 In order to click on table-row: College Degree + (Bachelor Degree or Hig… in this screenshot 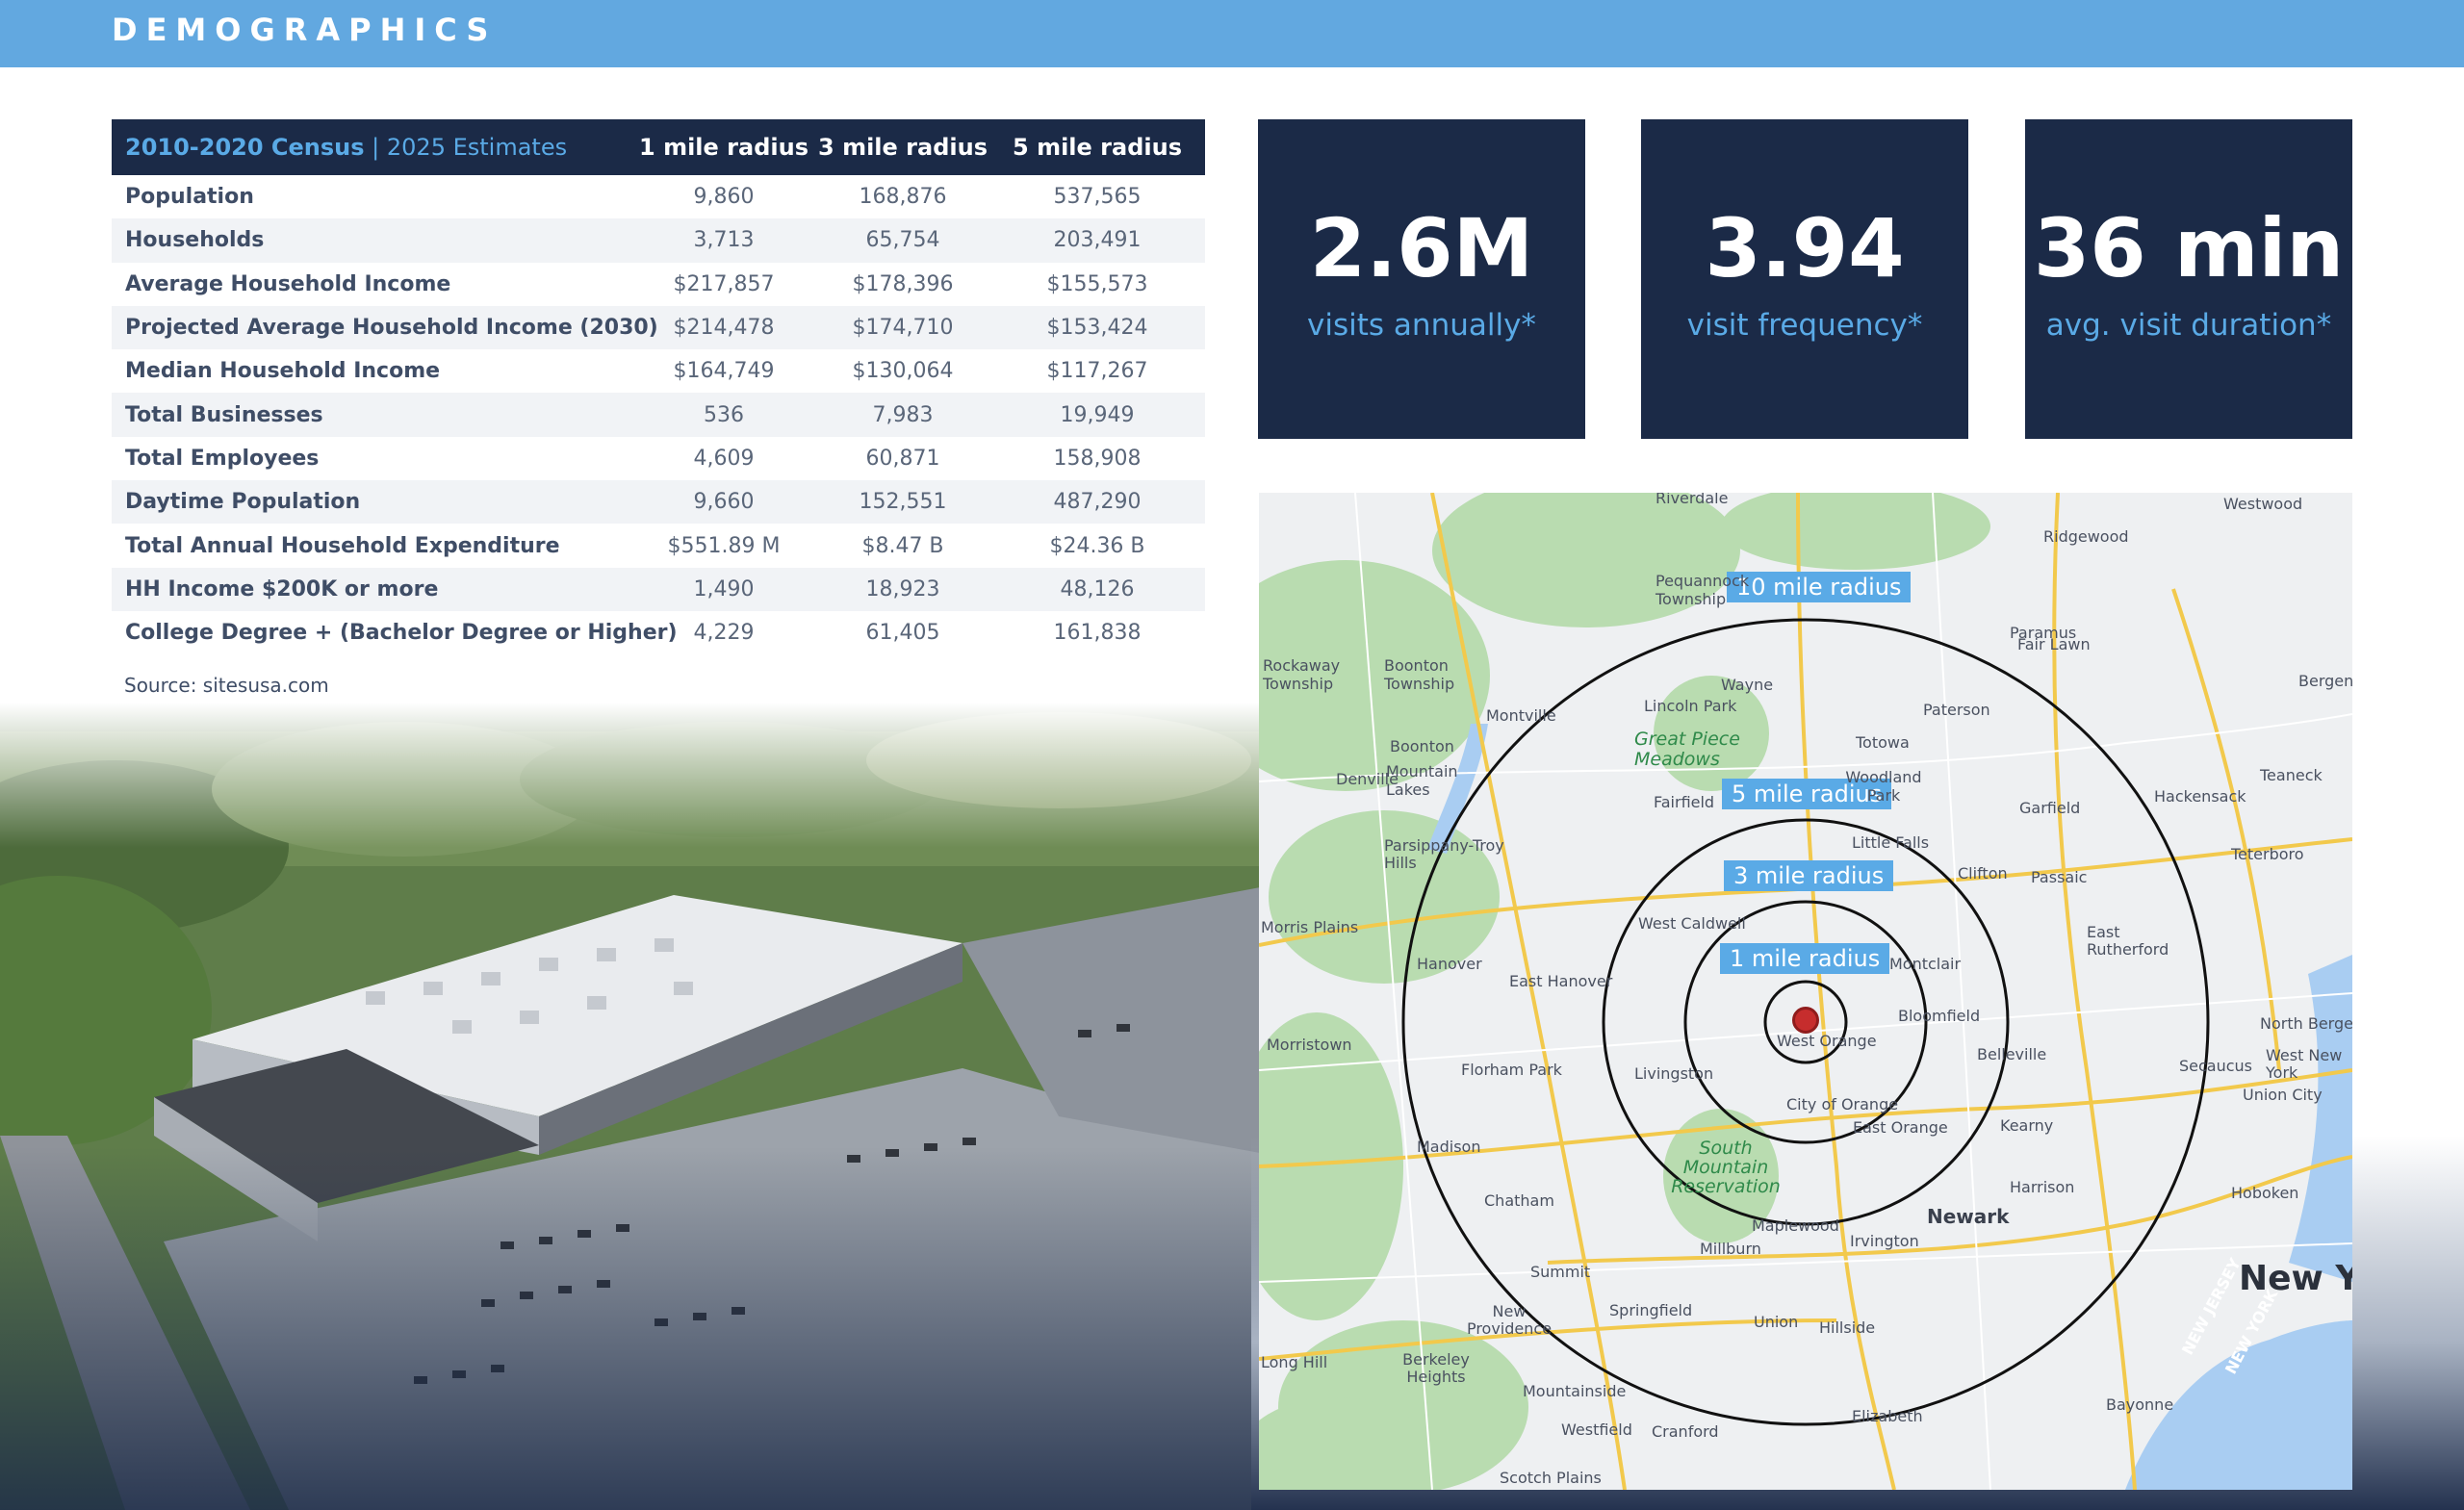, I will do `click(658, 632)`.